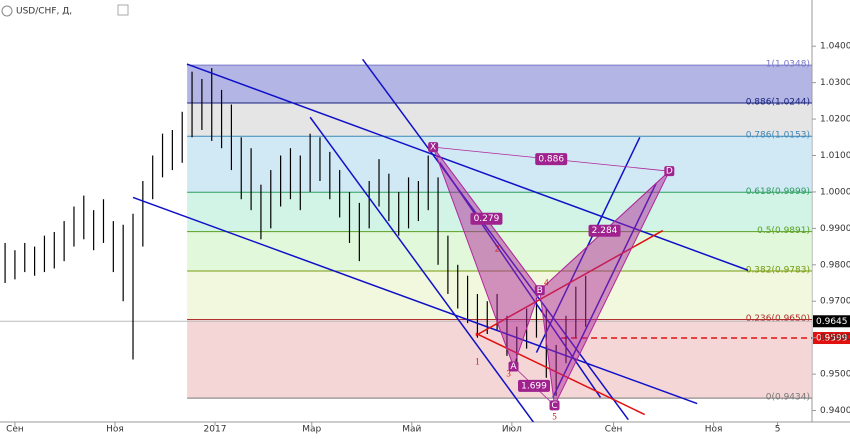 The width and height of the screenshot is (850, 439). I want to click on x-tick-label: Мар, so click(311, 430).